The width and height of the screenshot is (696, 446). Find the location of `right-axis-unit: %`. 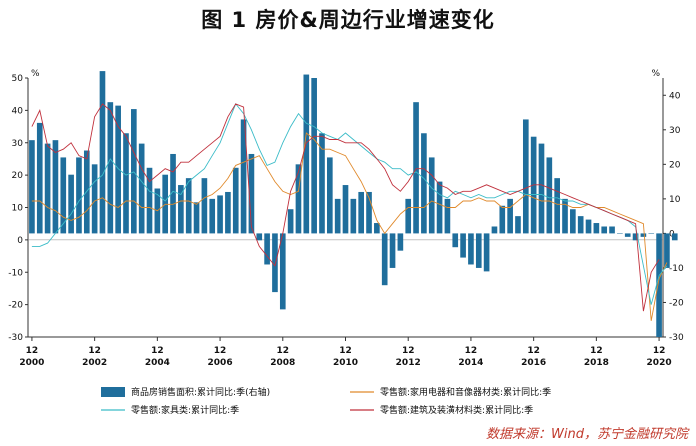

right-axis-unit: % is located at coordinates (655, 74).